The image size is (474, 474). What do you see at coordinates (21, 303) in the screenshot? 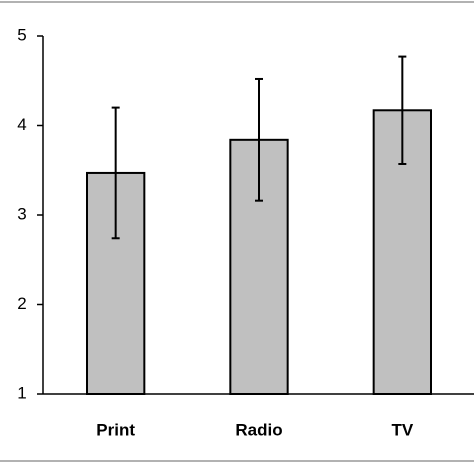
I see `y-tick-label: 2` at bounding box center [21, 303].